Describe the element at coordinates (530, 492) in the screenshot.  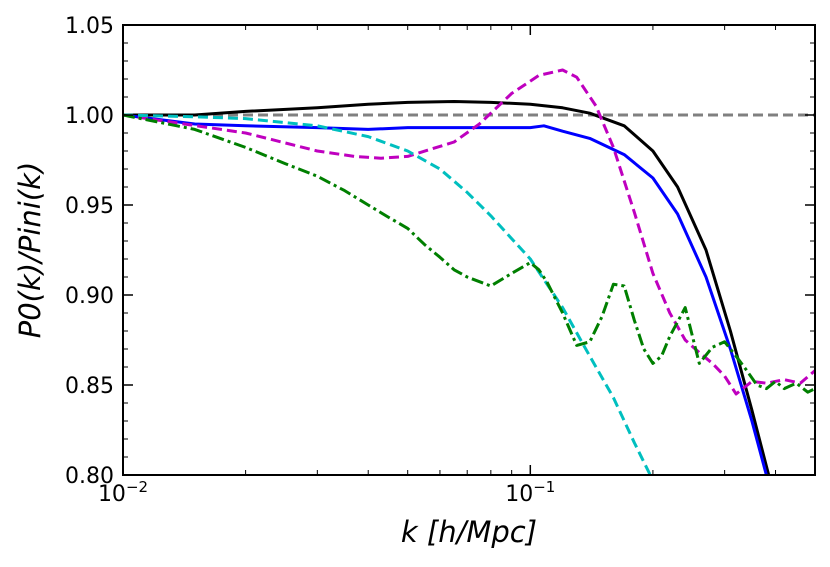
I see `x-tick-label-1: 10⁻¹` at that location.